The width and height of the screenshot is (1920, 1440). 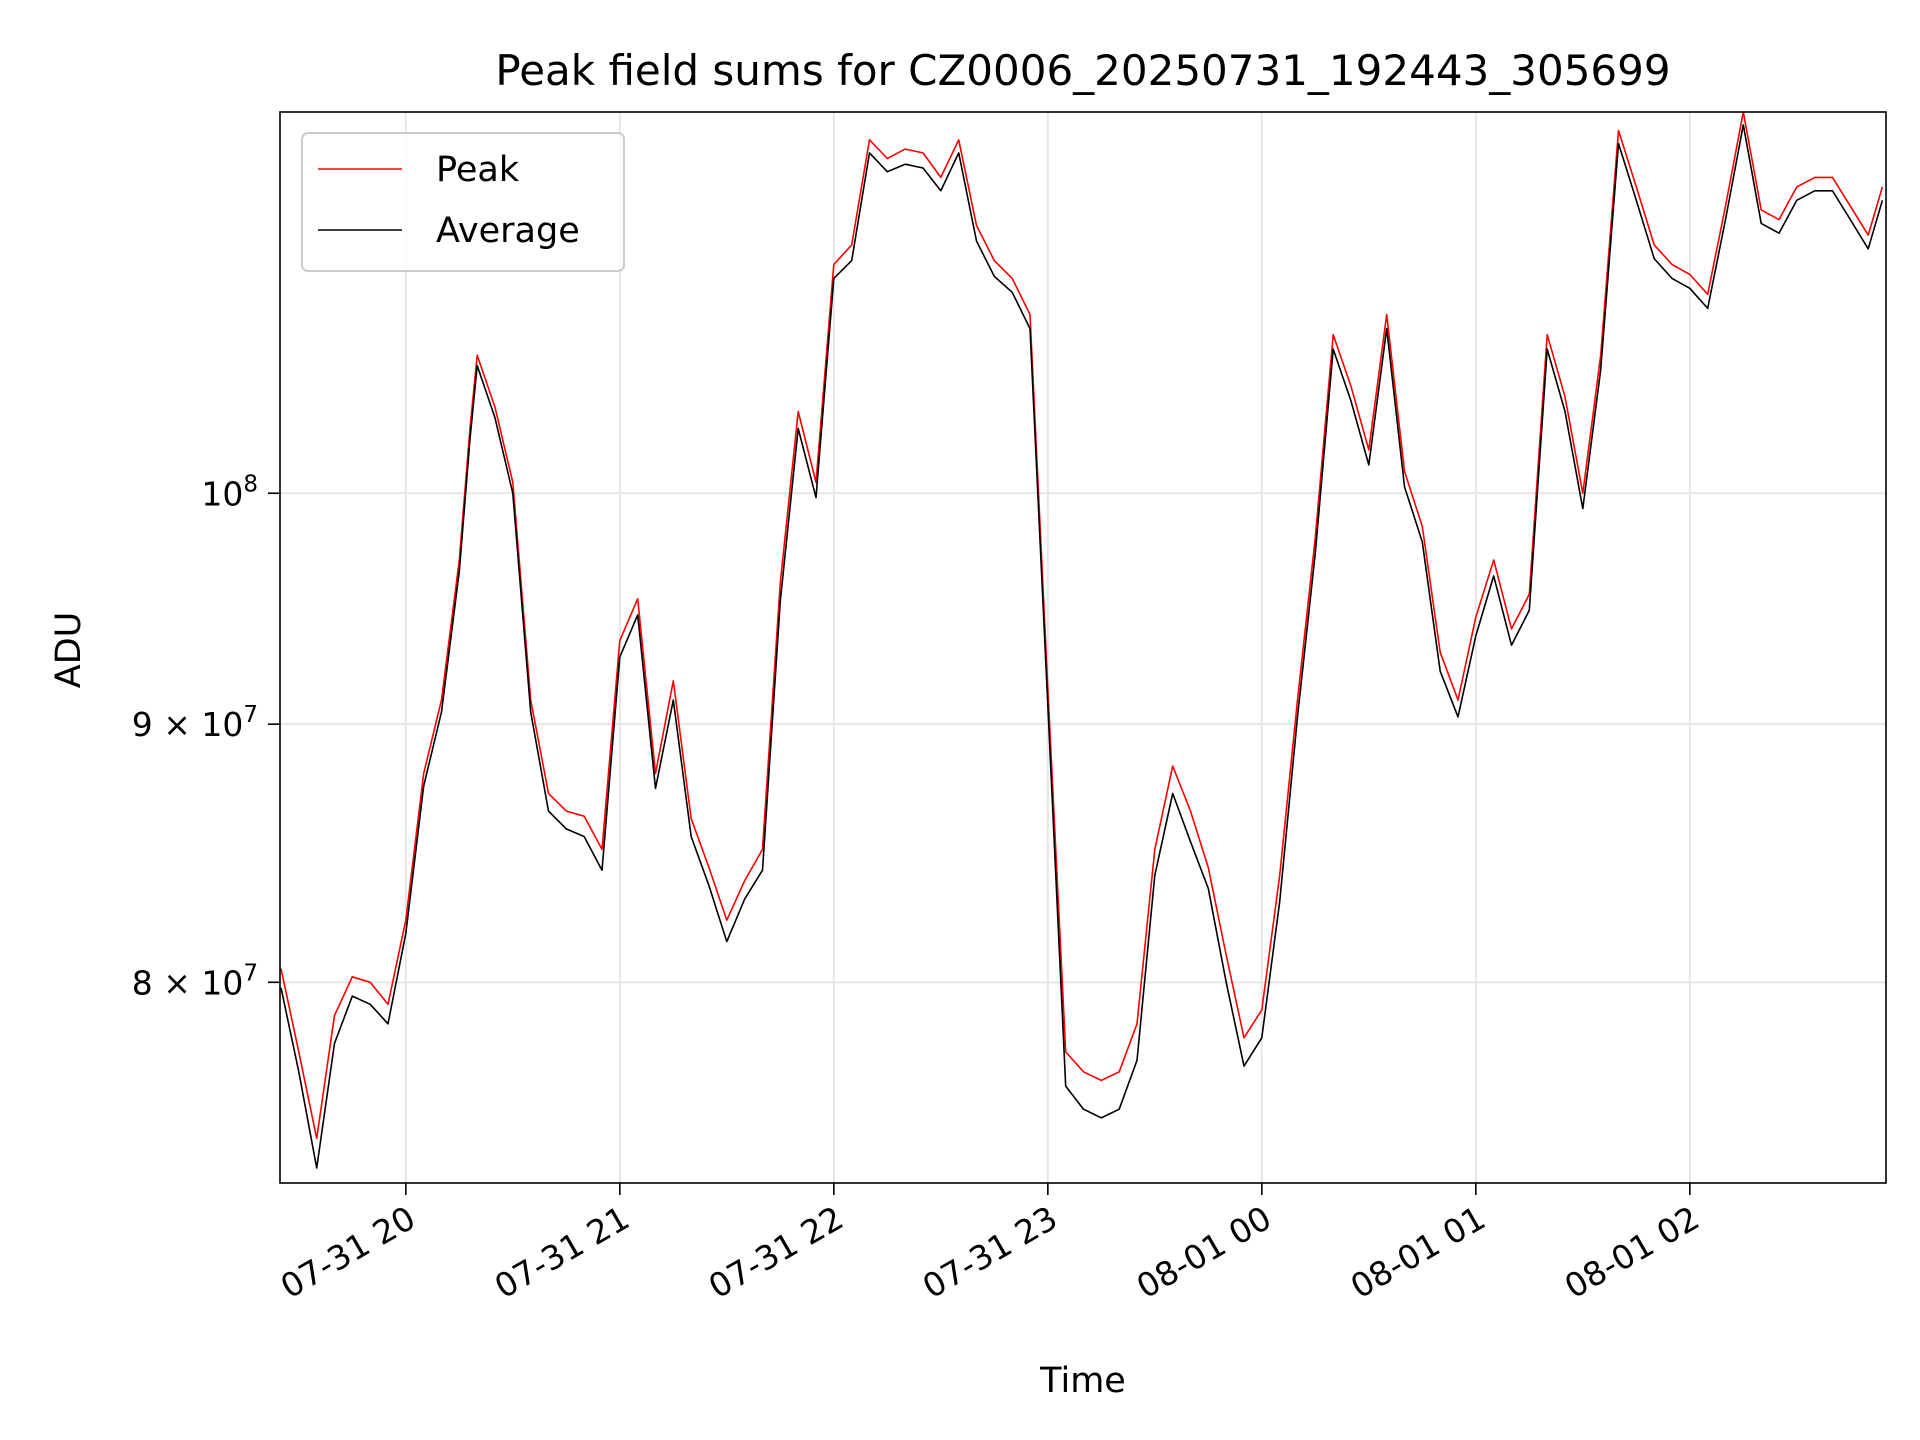 What do you see at coordinates (508, 231) in the screenshot?
I see `legend-average-label: Average` at bounding box center [508, 231].